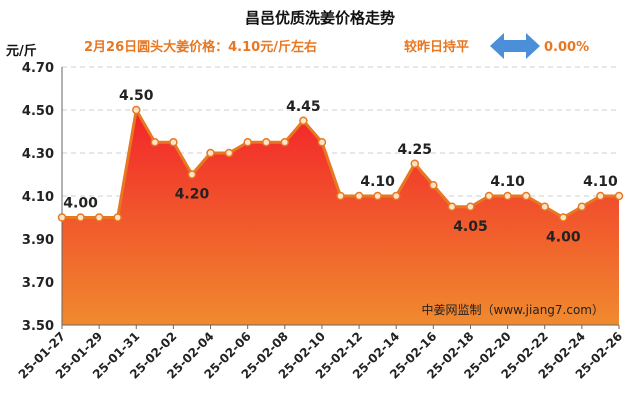  I want to click on data-label: 4.45, so click(303, 107).